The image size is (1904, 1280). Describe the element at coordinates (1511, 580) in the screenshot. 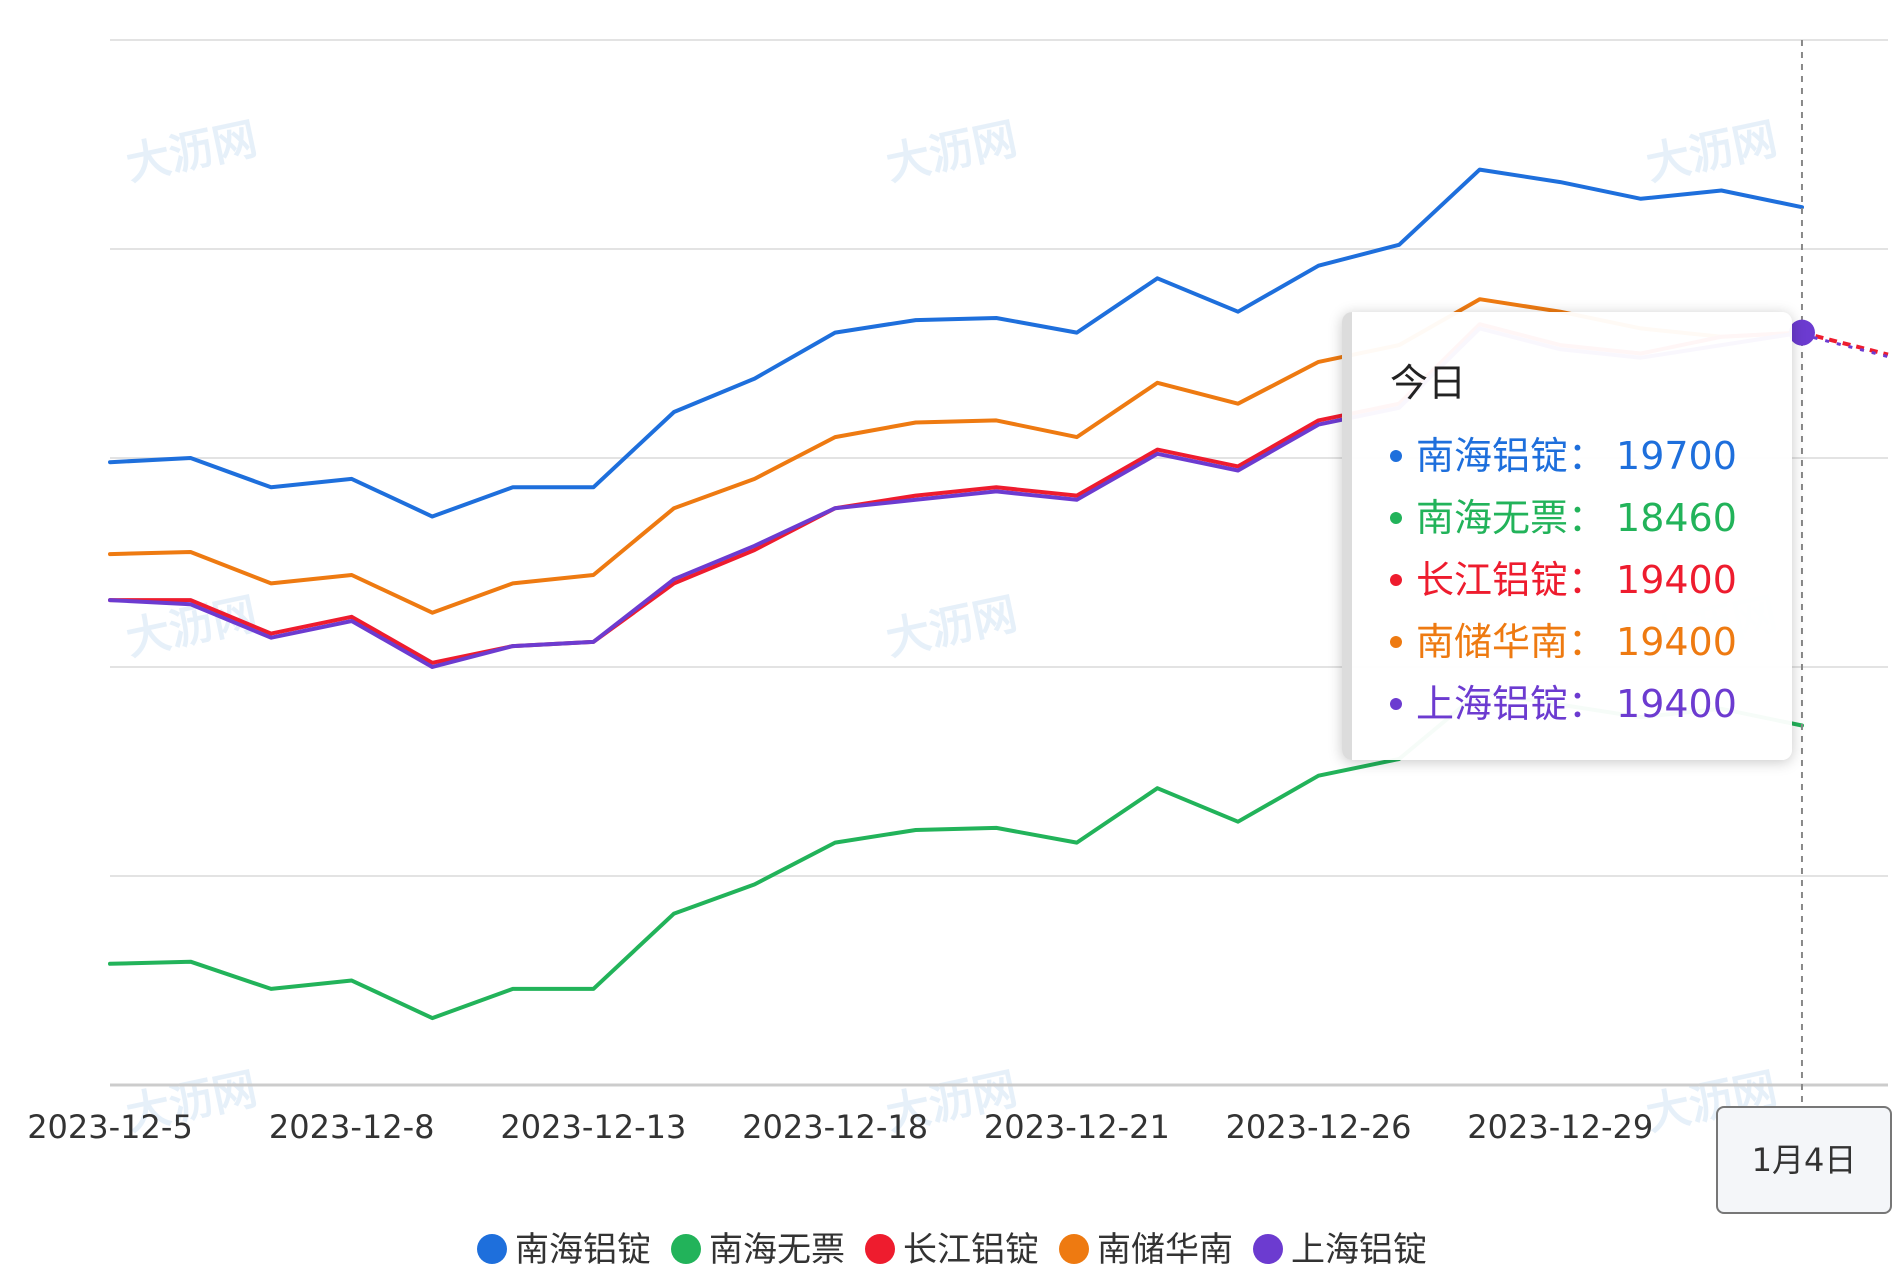

I see `tooltip-label: 长江铝锭：` at that location.